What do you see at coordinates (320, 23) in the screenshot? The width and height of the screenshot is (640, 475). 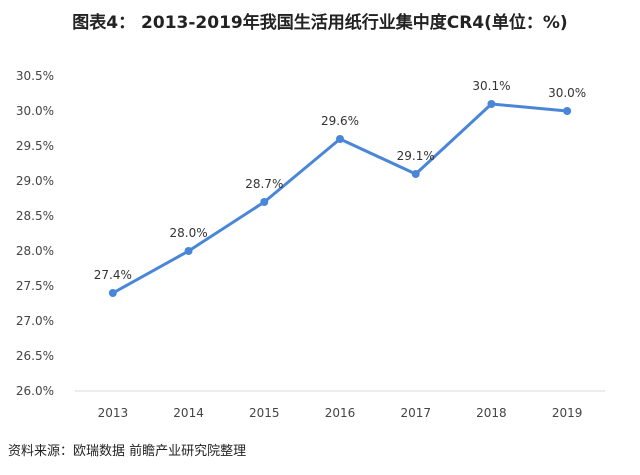 I see `chart-title: 图表4： 2013-2019年我国生活用纸行业集中度CR4(单位：%)` at bounding box center [320, 23].